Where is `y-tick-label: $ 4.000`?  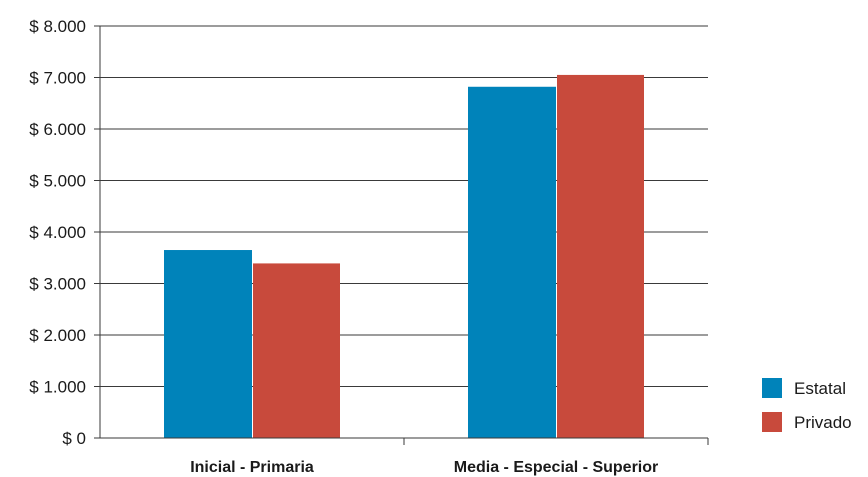 y-tick-label: $ 4.000 is located at coordinates (57, 232).